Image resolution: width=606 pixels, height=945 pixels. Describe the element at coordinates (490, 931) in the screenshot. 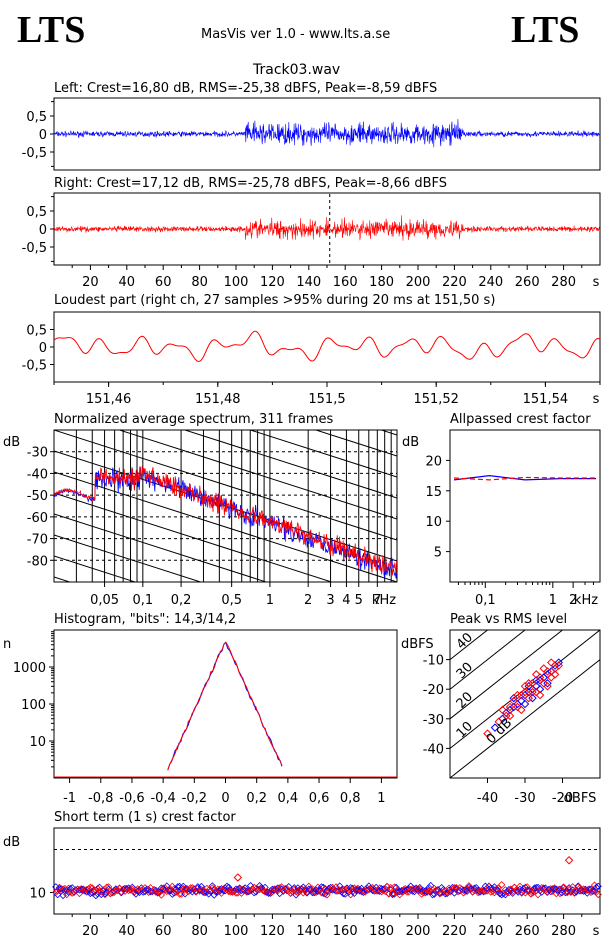

I see `short-crest-xtick-label-11: 240` at that location.